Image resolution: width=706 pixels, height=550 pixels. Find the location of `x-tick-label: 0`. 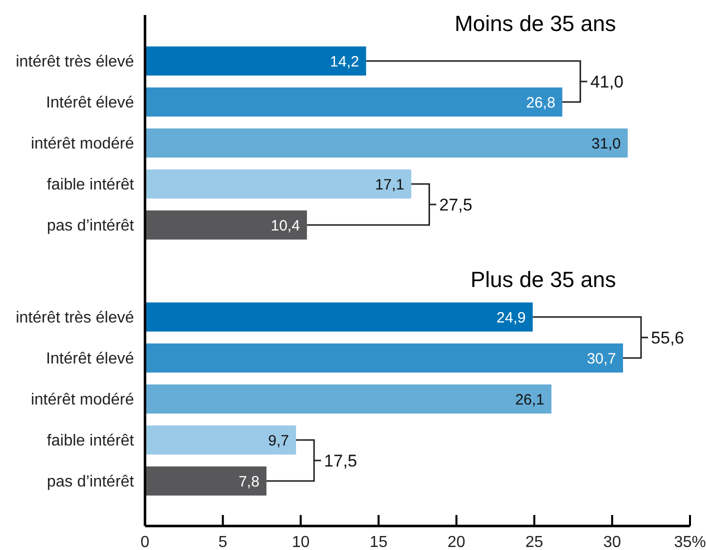

x-tick-label: 0 is located at coordinates (145, 542).